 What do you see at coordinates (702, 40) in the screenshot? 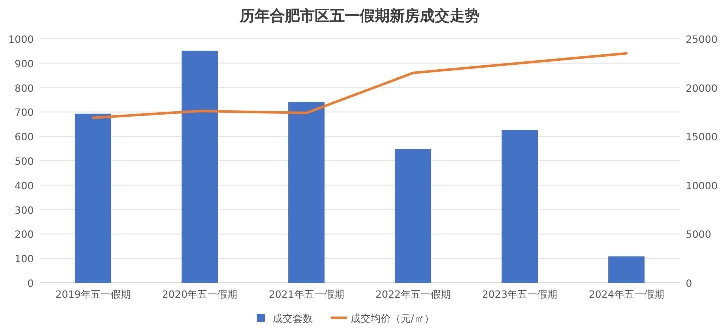
I see `y2-tick-label: 25000` at bounding box center [702, 40].